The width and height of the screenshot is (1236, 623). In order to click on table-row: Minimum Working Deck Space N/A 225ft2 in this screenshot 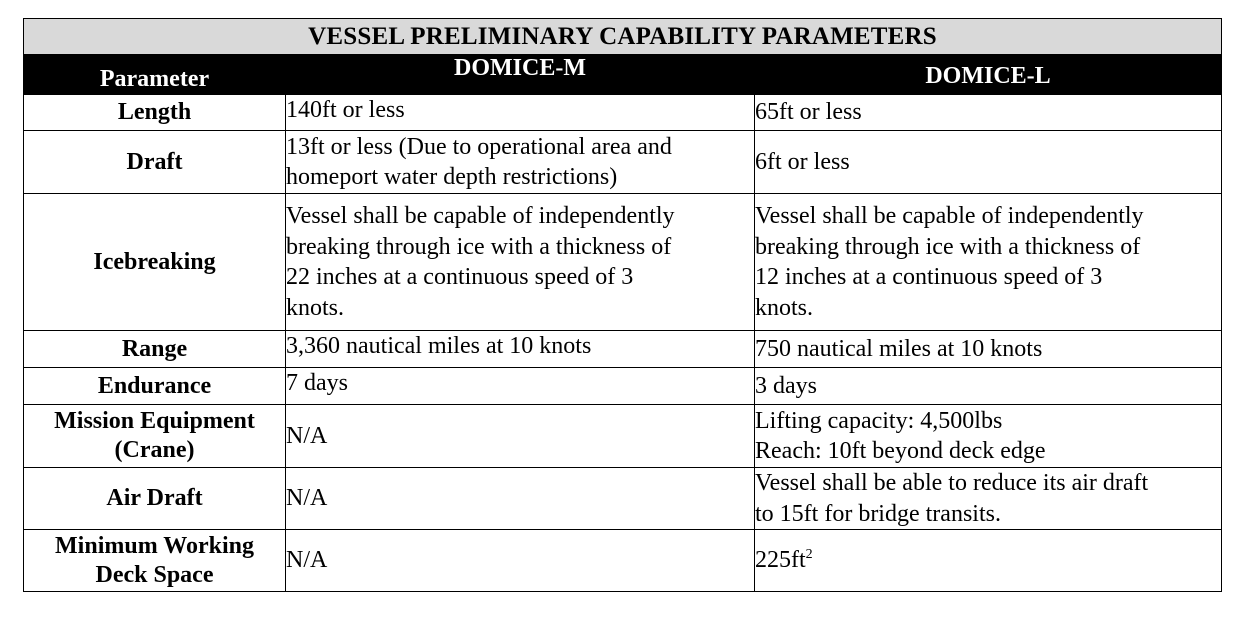, I will do `click(623, 560)`.